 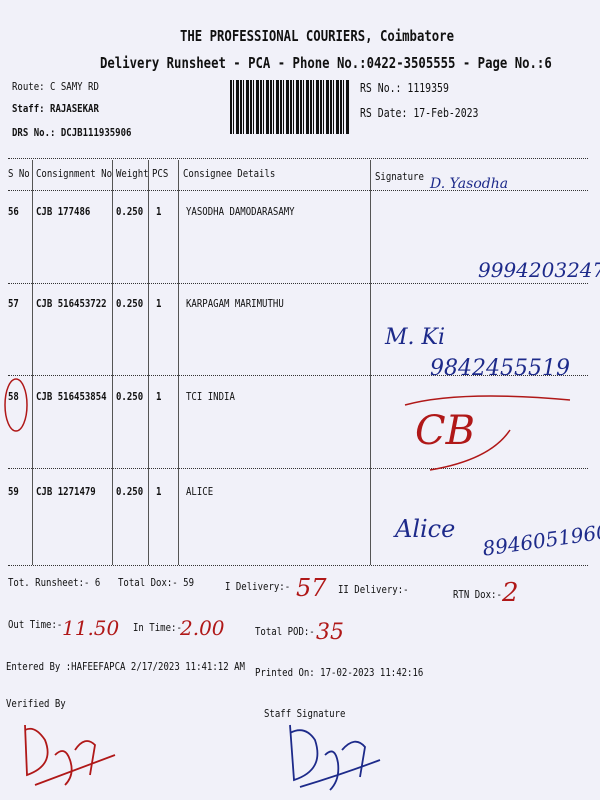 I want to click on in-time-label: In Time:-, so click(x=157, y=627).